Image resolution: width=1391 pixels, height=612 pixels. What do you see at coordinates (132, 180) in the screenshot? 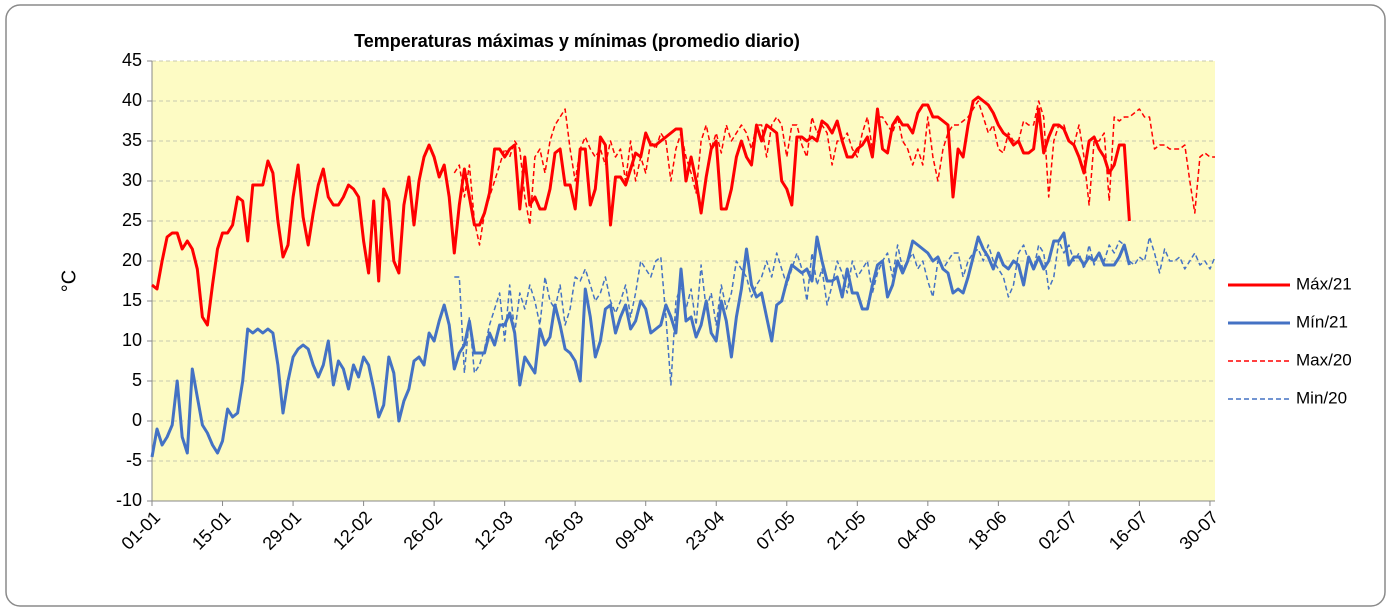
I see `y-tick-label: 30` at bounding box center [132, 180].